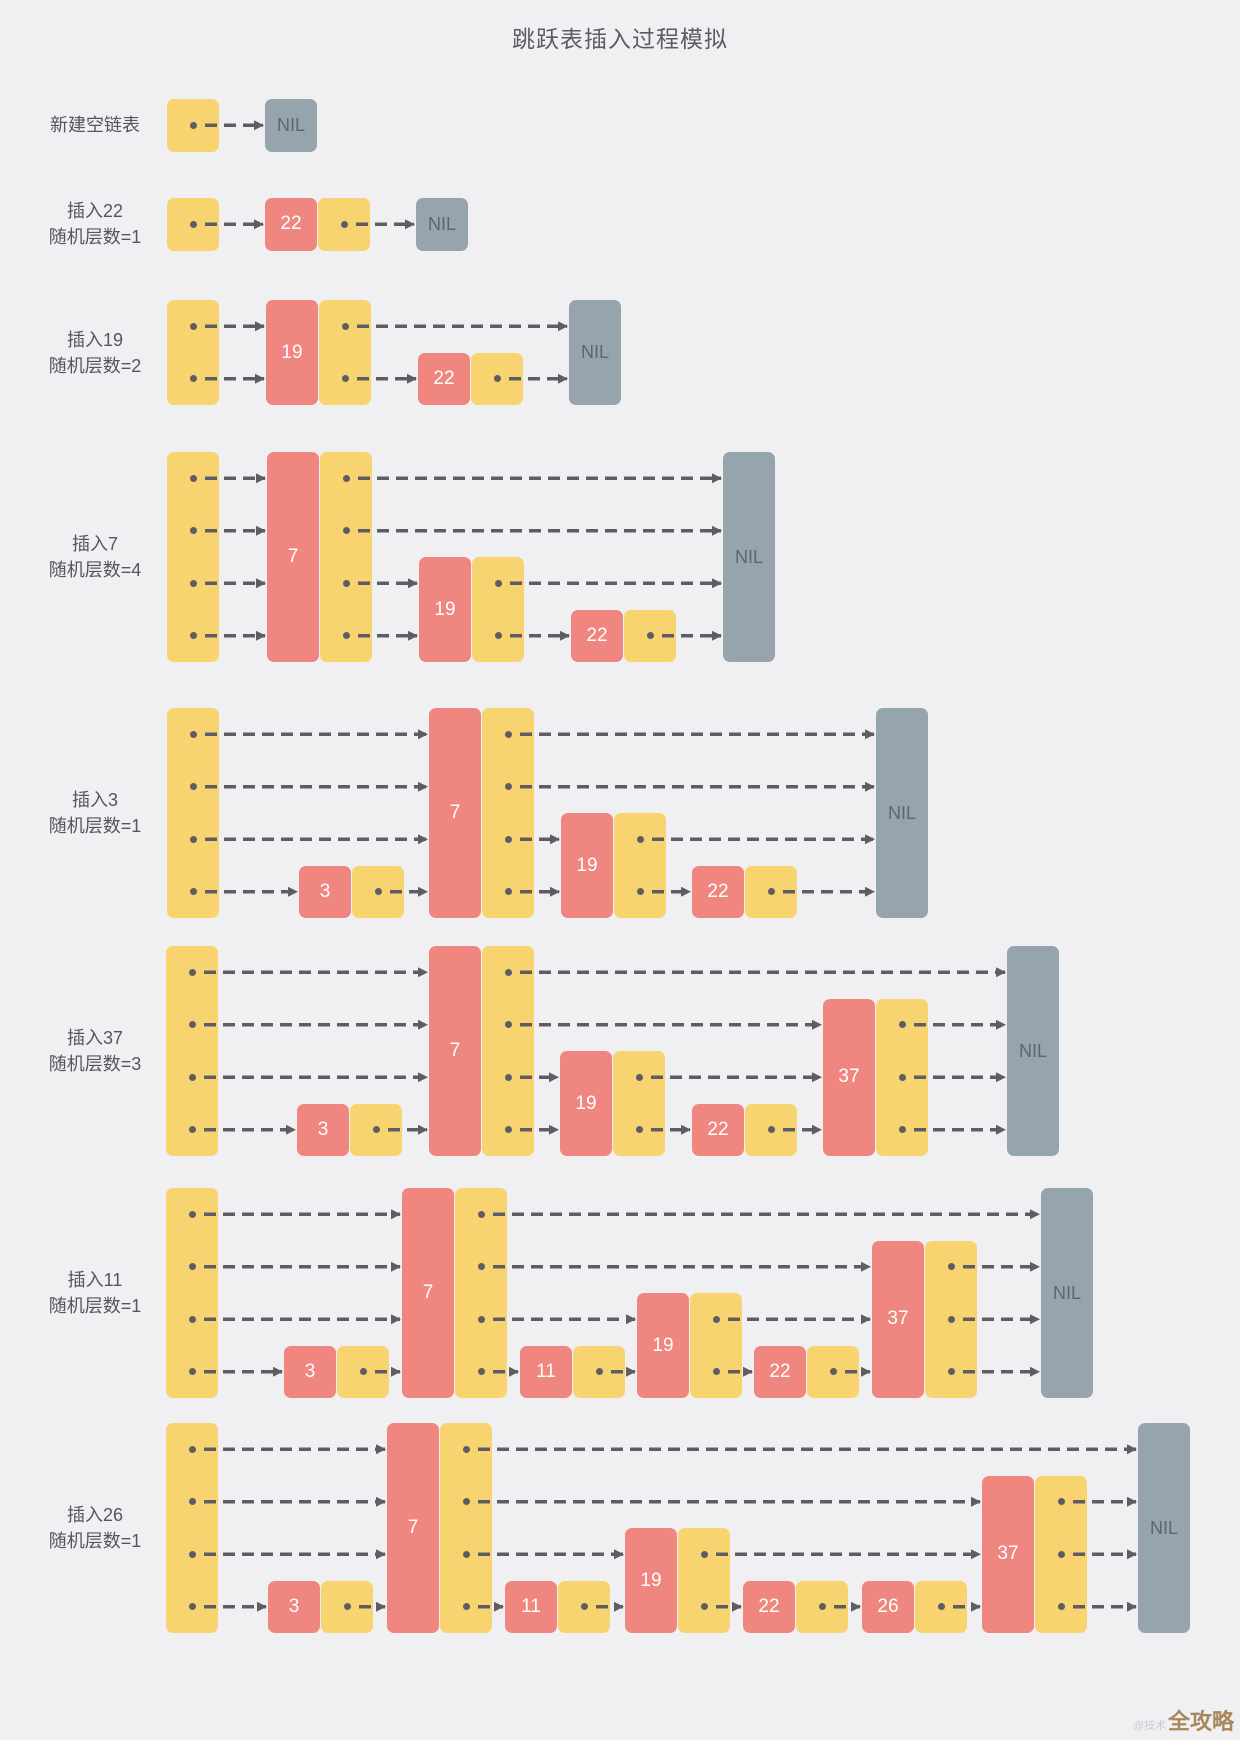 This screenshot has height=1740, width=1240. What do you see at coordinates (95, 352) in the screenshot?
I see `step-label: 插入19 随机层数=2` at bounding box center [95, 352].